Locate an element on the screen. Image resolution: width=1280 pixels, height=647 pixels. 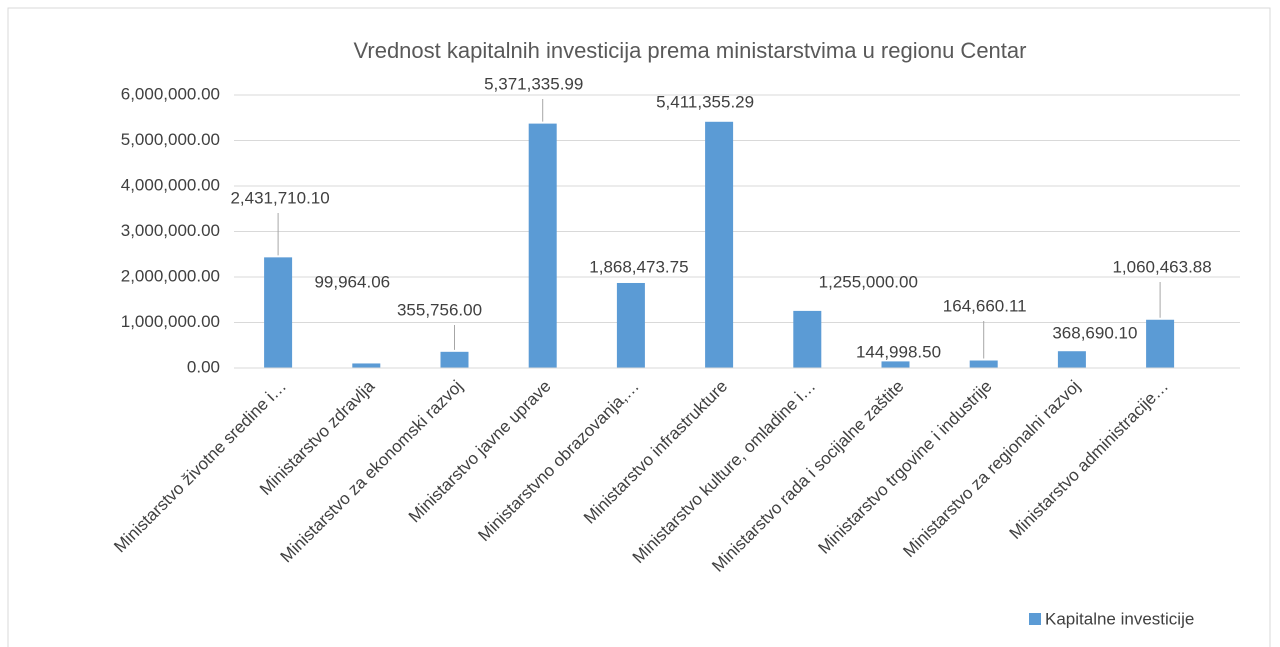
legend-swatch is located at coordinates (1035, 619).